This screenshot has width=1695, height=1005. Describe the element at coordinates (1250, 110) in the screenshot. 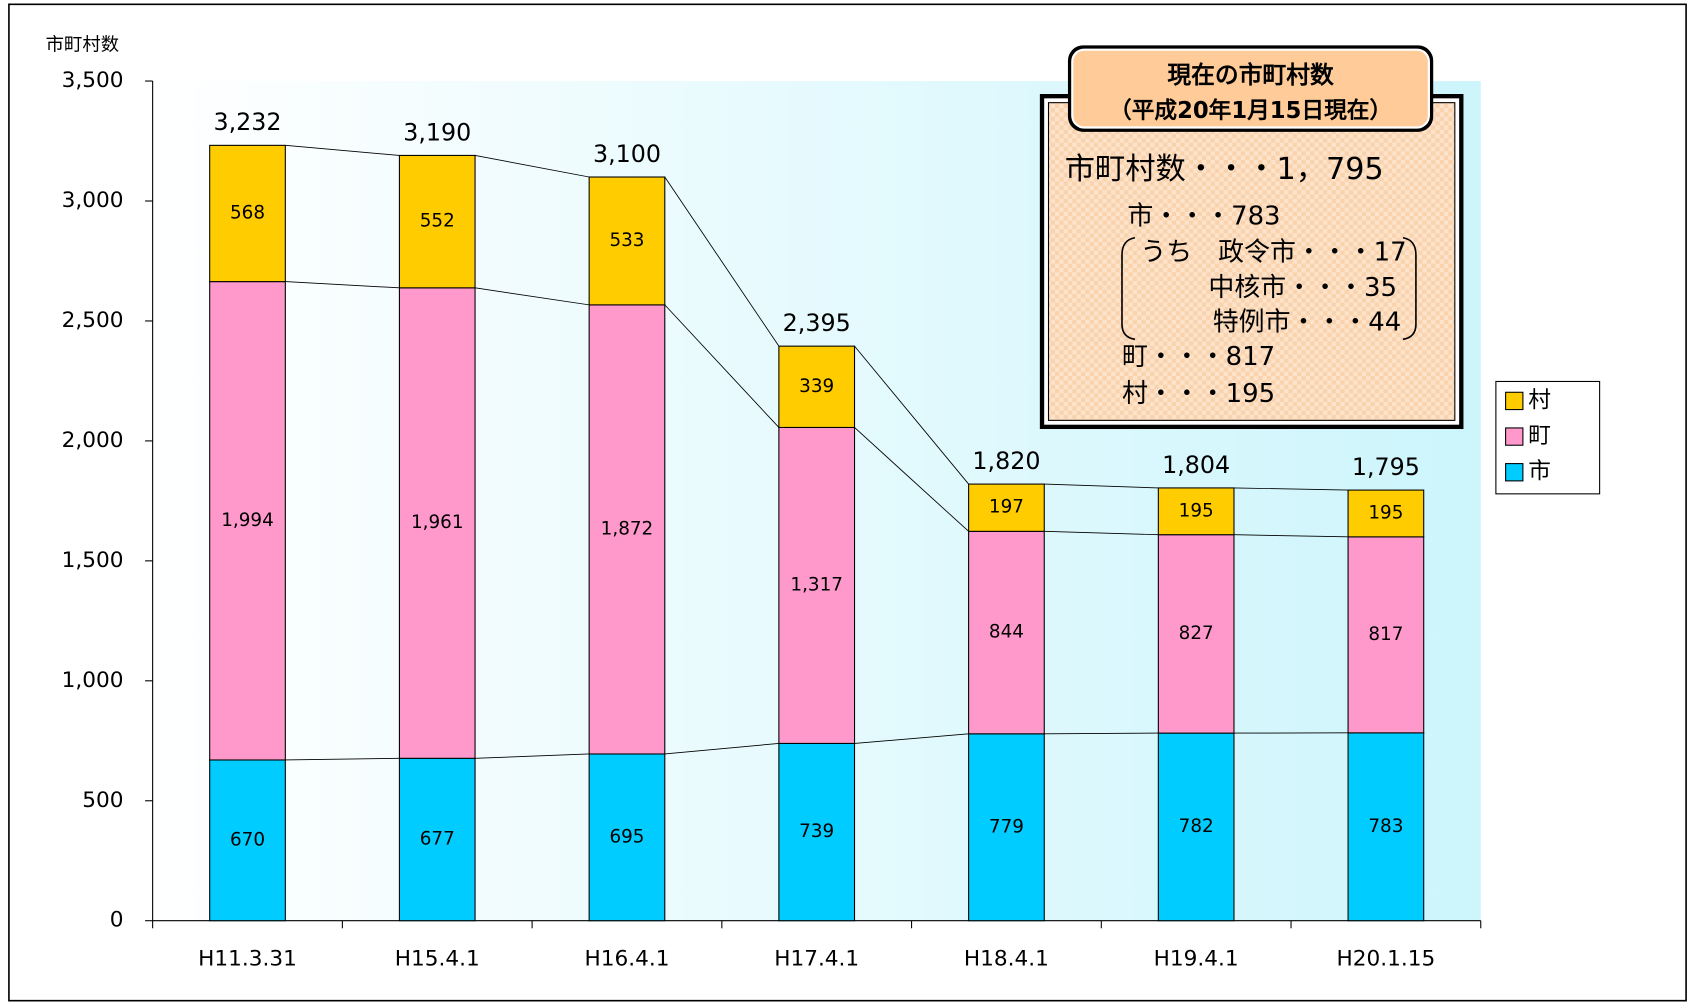

I see `box-subtitle: （平成20年1月15日現在）` at that location.